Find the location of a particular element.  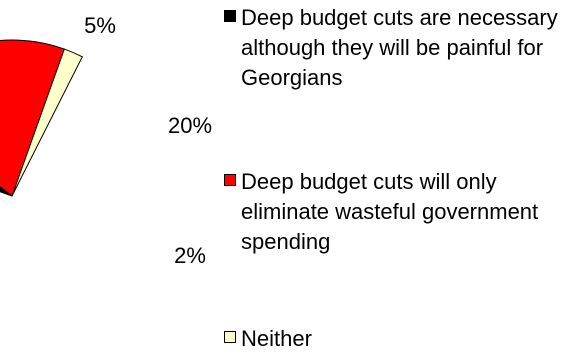

legend-swatch-red is located at coordinates (230, 180).